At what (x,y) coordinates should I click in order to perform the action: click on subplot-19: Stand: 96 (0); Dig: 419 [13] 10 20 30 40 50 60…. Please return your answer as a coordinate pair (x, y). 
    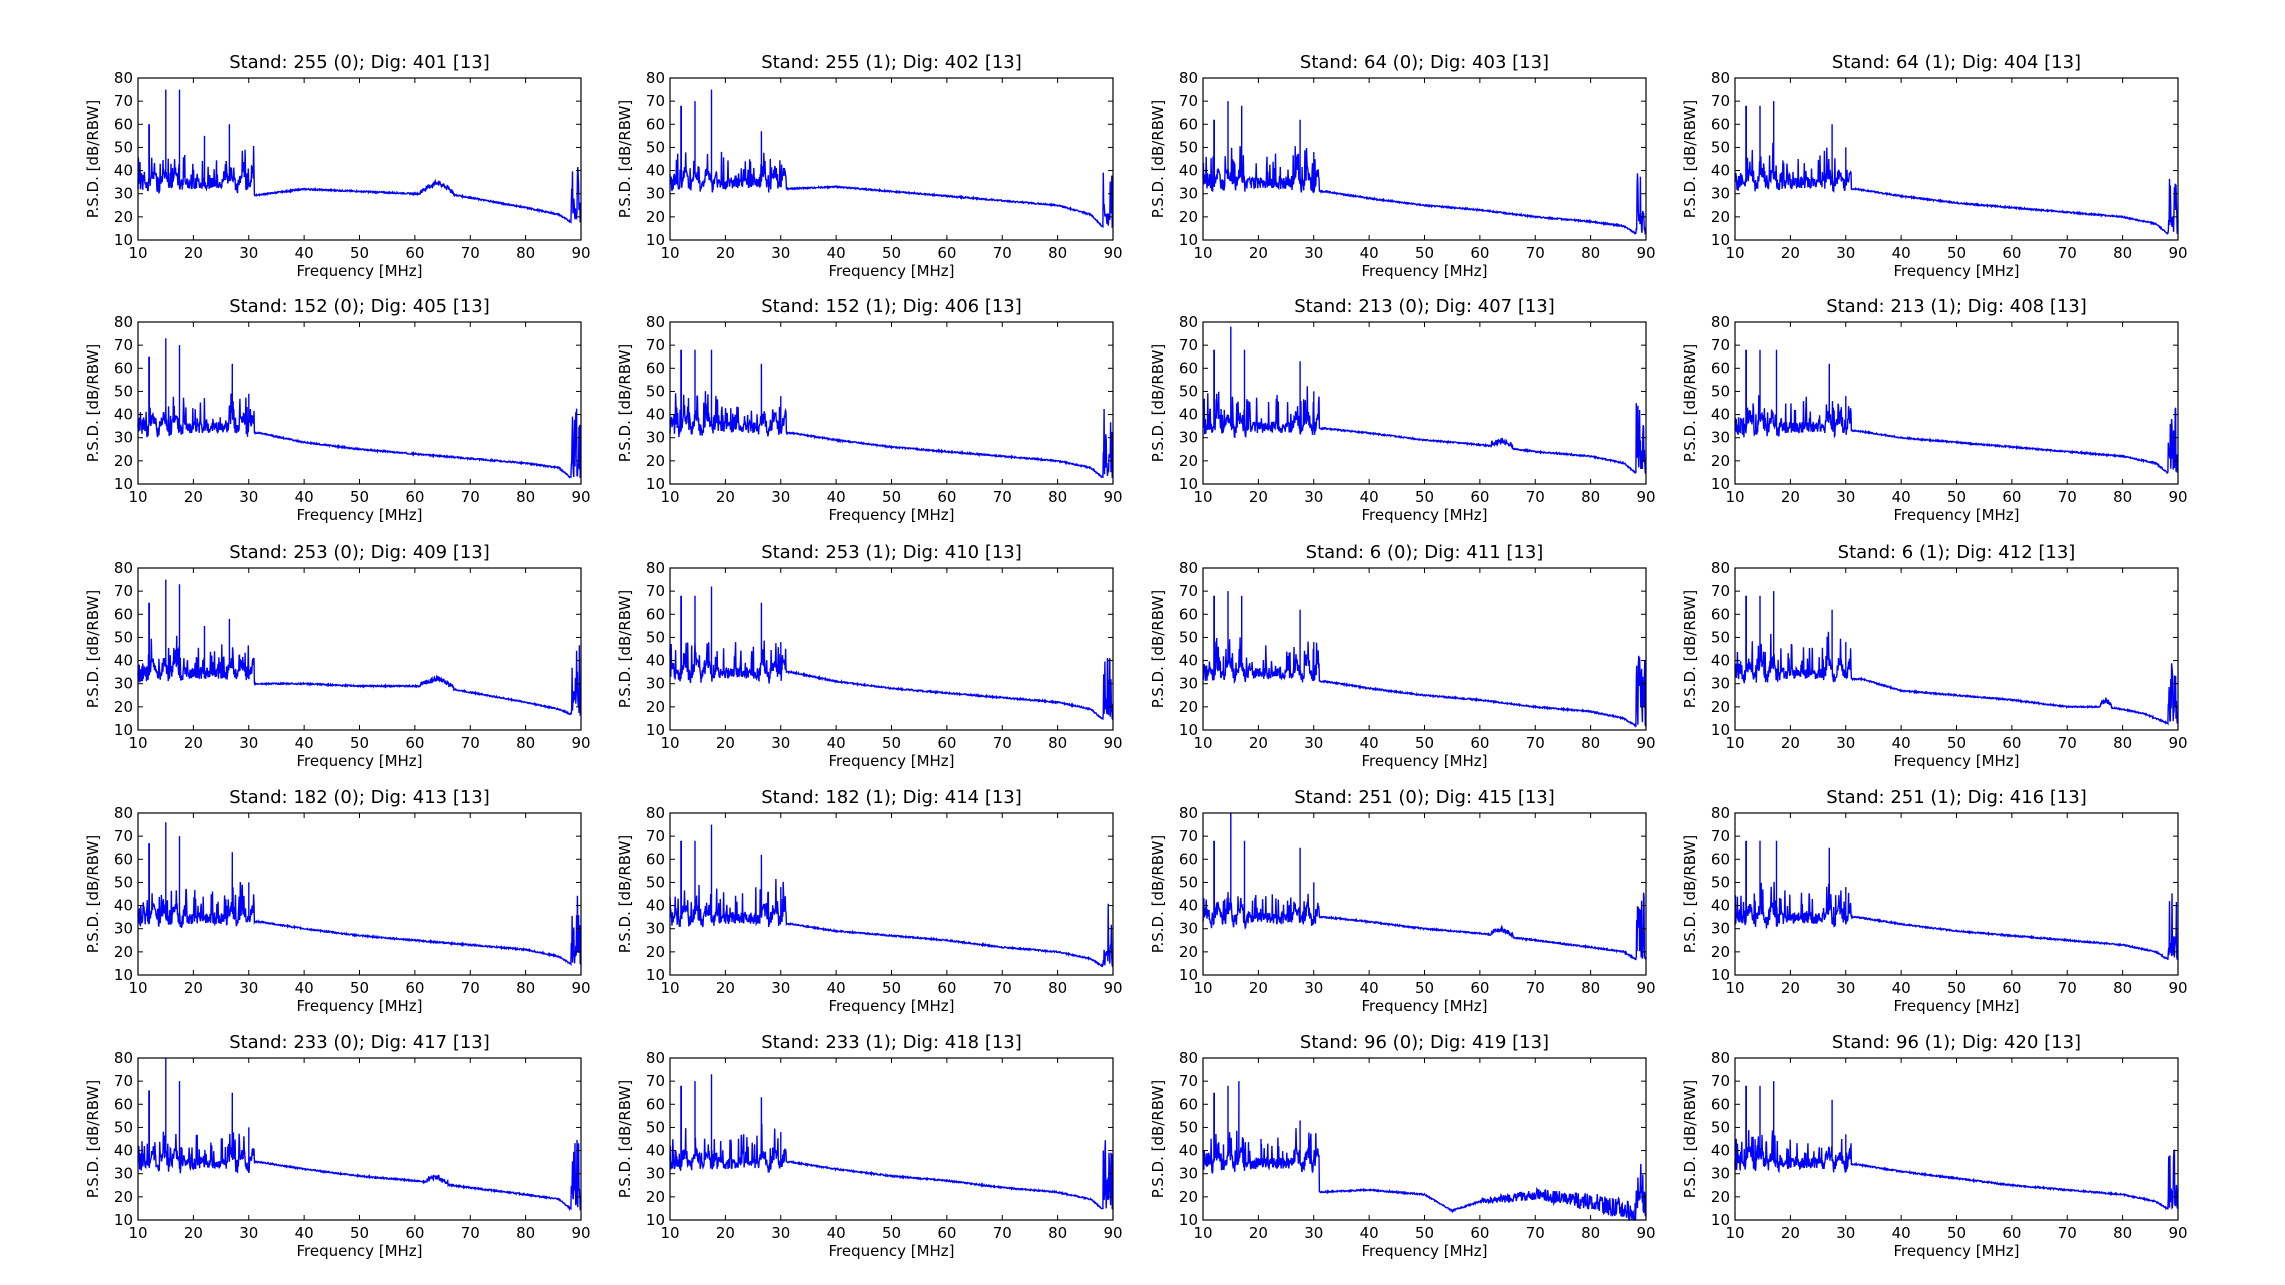
    Looking at the image, I should click on (1402, 1146).